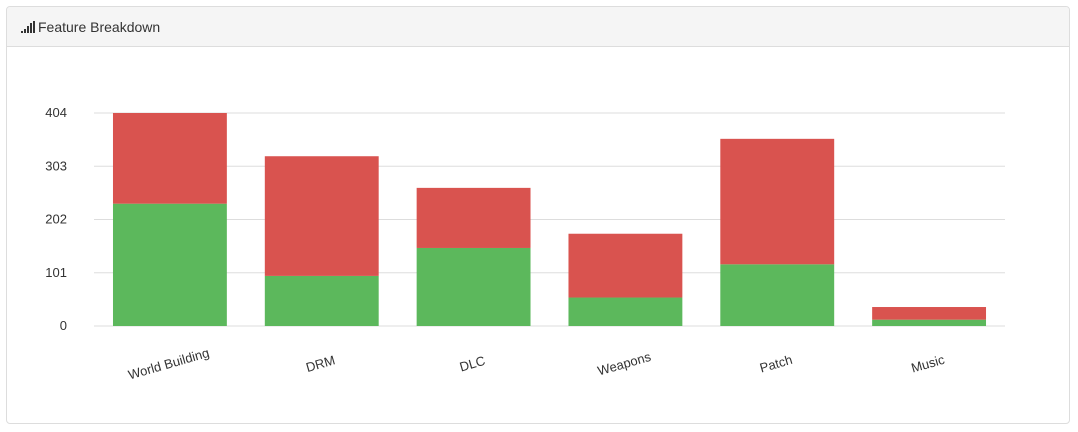  I want to click on y-tick-label: 101, so click(56, 272).